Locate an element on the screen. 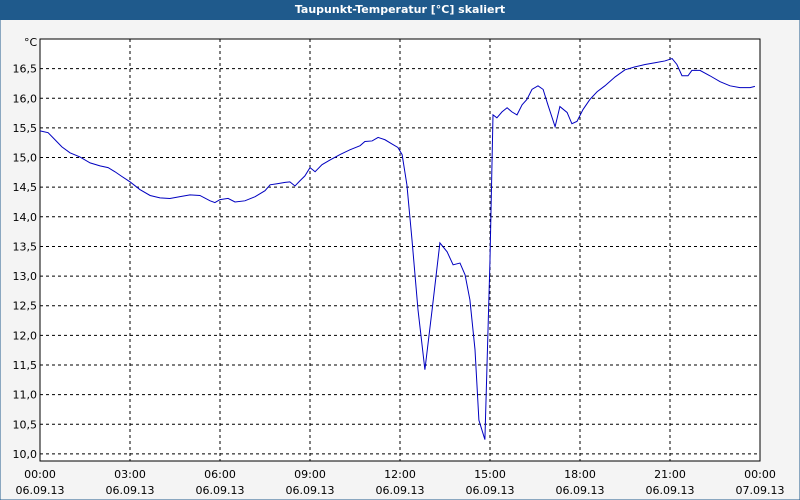 The image size is (800, 500). y-tick-label: 10,5 is located at coordinates (25, 424).